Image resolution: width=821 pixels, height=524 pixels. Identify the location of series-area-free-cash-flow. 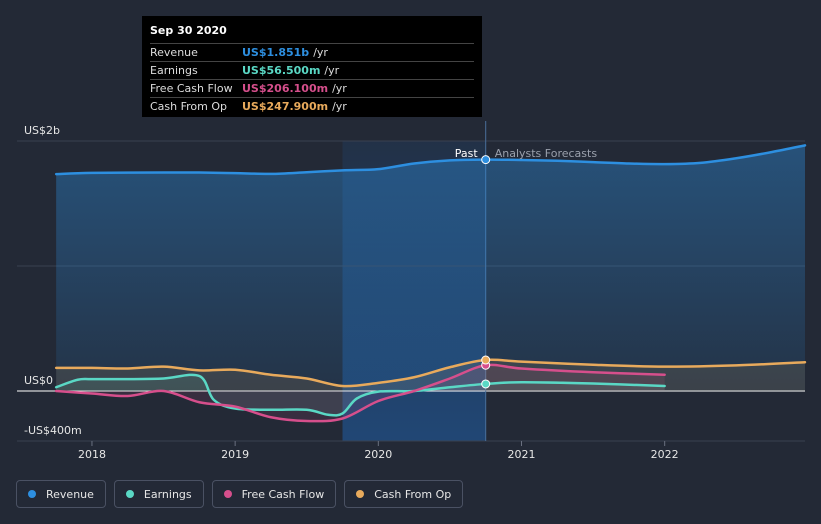
(360, 393).